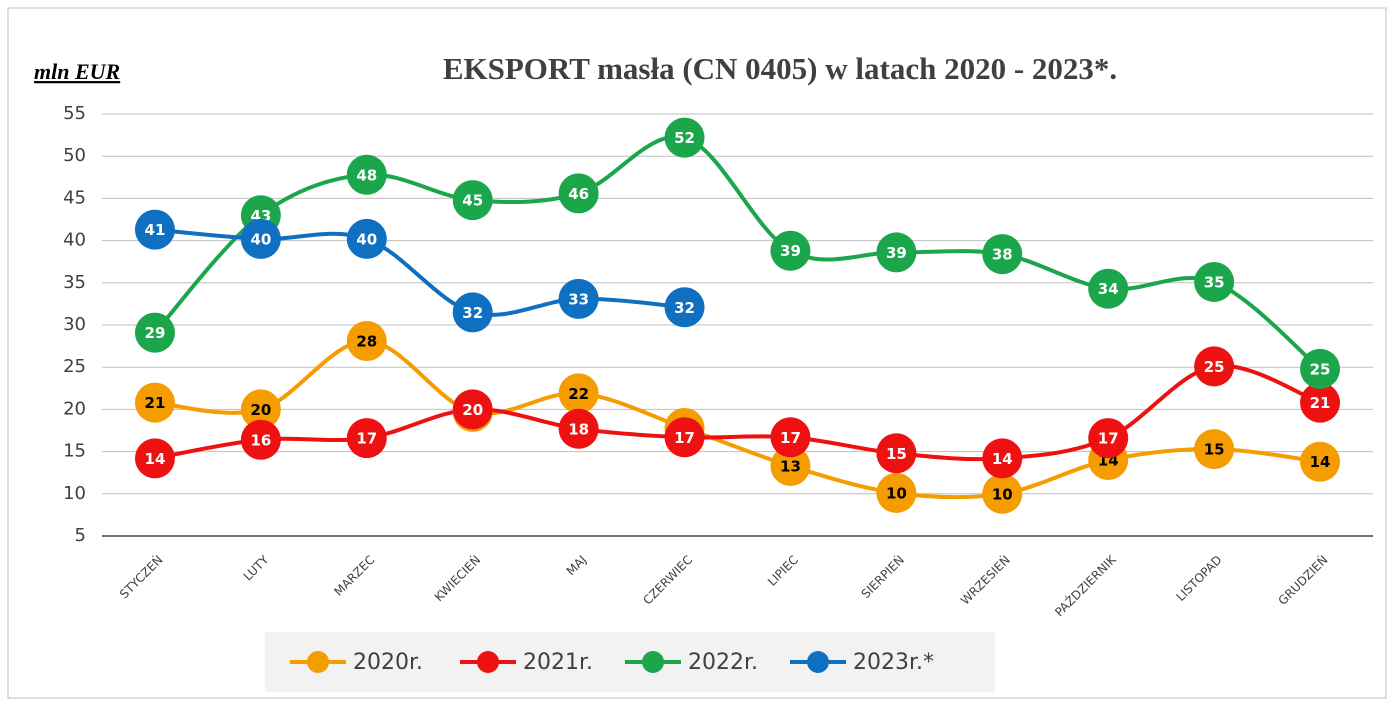 Image resolution: width=1394 pixels, height=706 pixels. I want to click on y-tick-label: 35, so click(74, 282).